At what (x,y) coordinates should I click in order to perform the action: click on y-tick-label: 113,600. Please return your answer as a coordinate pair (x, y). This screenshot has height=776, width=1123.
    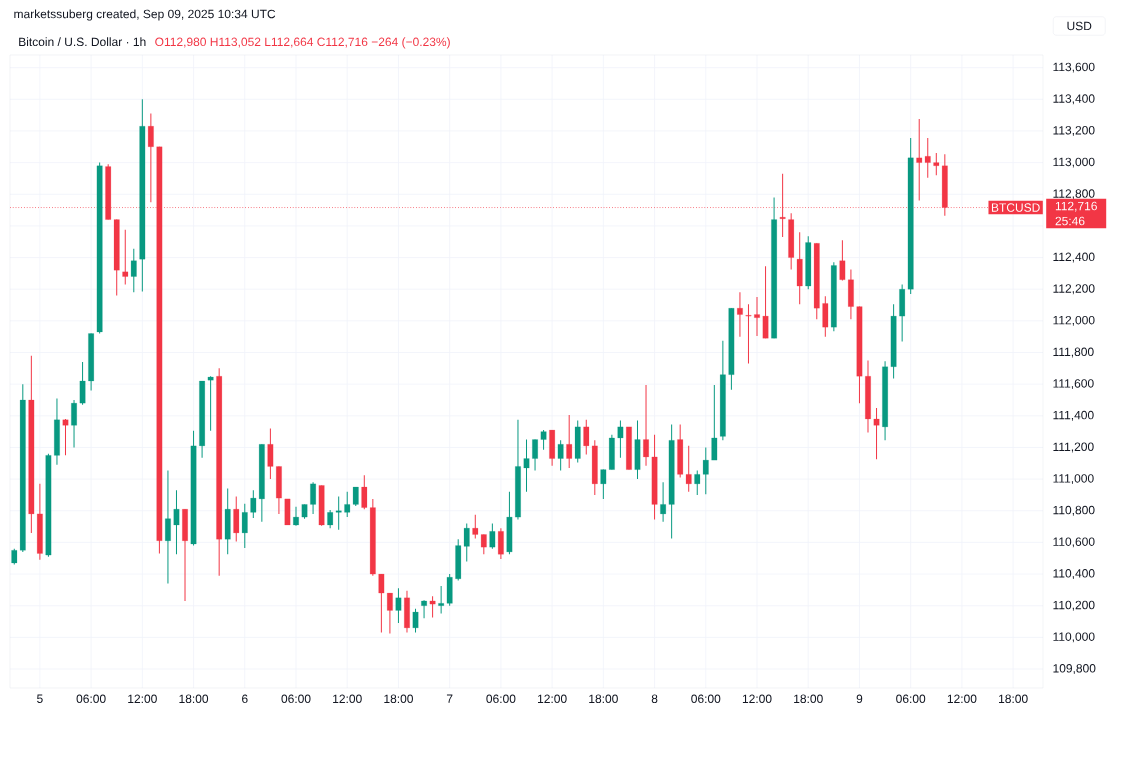
    Looking at the image, I should click on (1074, 67).